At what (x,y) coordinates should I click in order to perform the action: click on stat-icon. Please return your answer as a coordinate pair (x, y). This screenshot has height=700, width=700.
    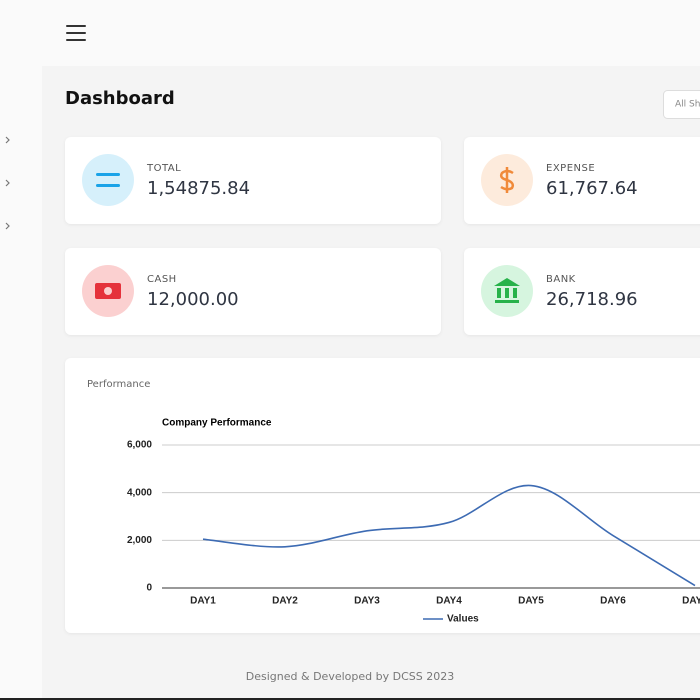
    Looking at the image, I should click on (108, 180).